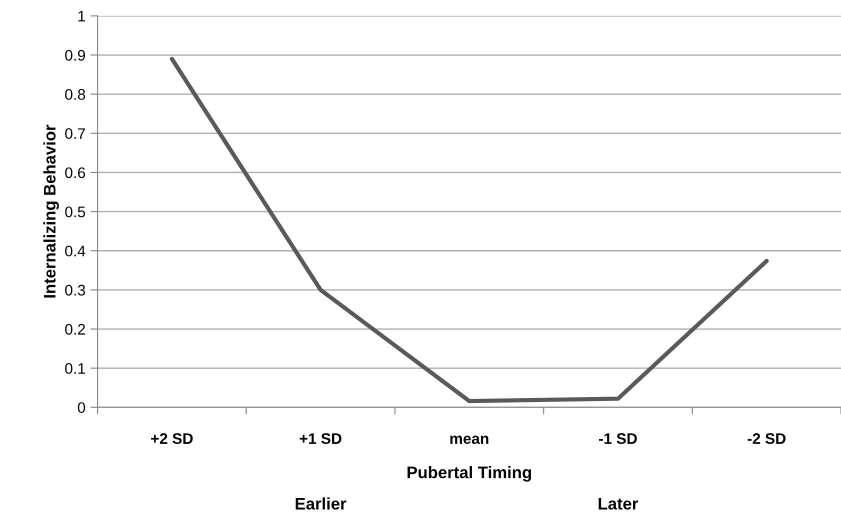 The height and width of the screenshot is (529, 841). I want to click on y-tick-label: 0.7, so click(75, 133).